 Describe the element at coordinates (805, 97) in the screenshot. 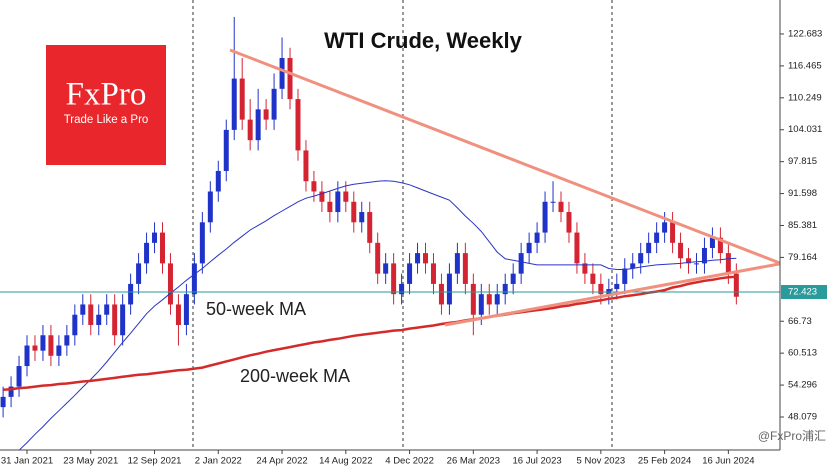

I see `y-tick-label: 110.249` at that location.